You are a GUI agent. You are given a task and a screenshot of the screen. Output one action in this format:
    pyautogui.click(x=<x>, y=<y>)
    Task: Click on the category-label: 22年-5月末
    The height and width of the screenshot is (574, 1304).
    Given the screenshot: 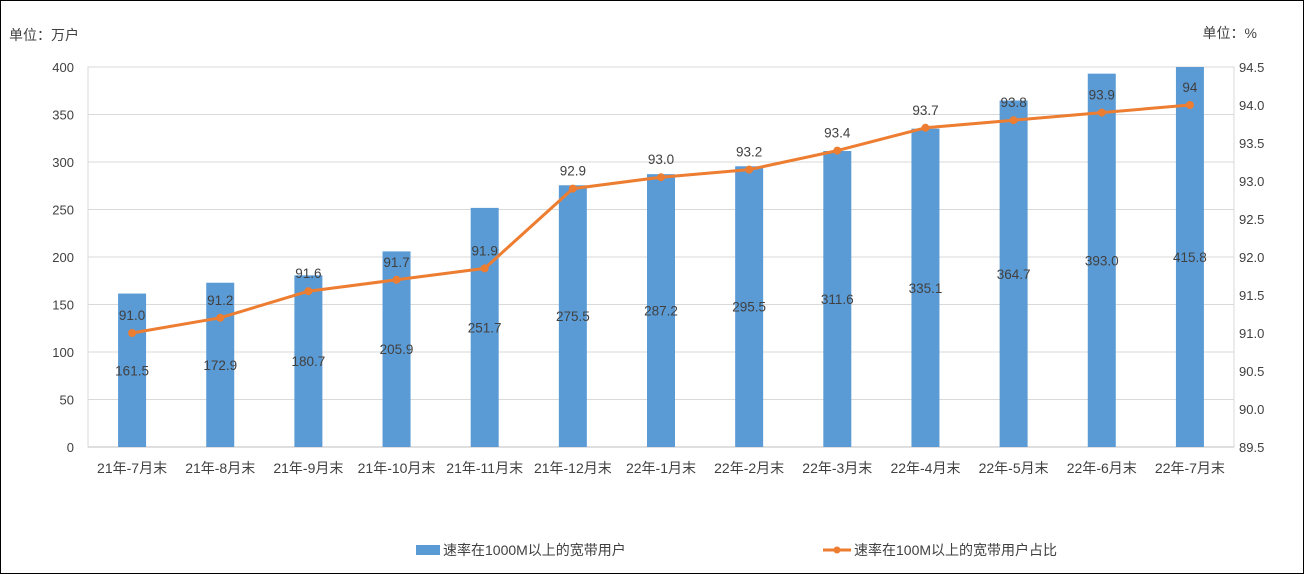 What is the action you would take?
    pyautogui.click(x=1014, y=468)
    